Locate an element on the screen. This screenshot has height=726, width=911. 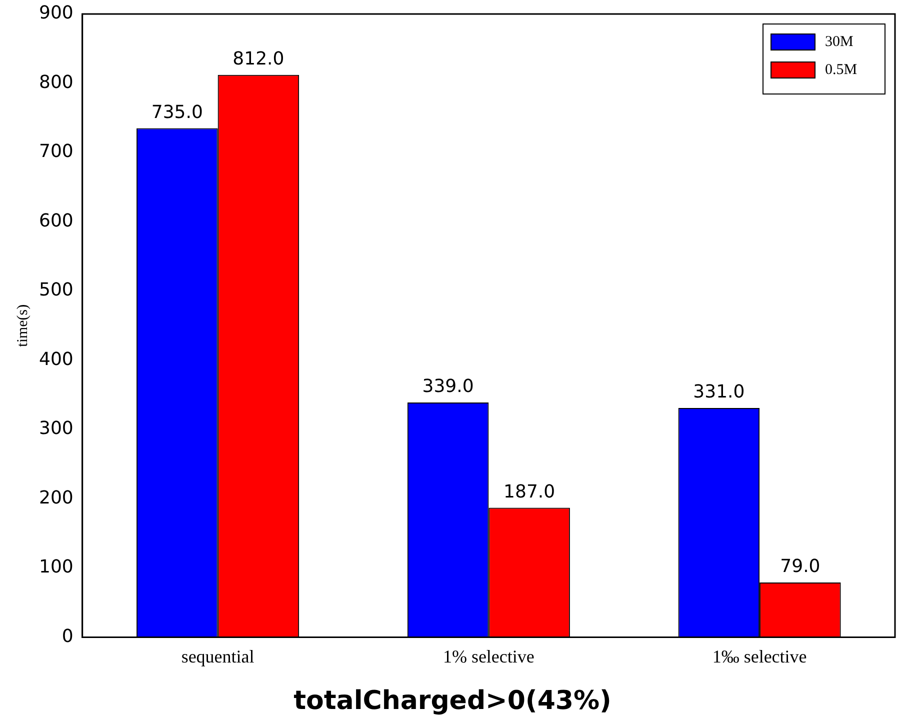
data-label: 79.0 is located at coordinates (800, 567).